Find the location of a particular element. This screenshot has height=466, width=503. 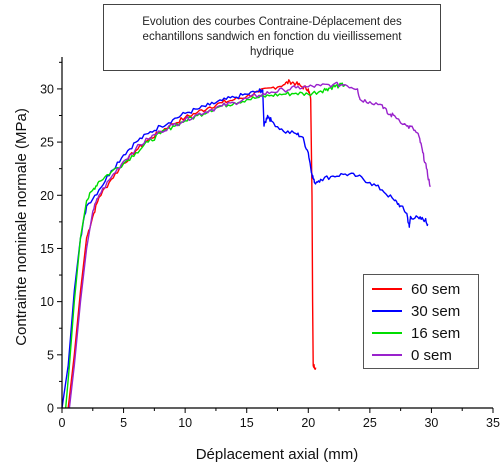

legend-swatch-60-sem is located at coordinates (387, 289).